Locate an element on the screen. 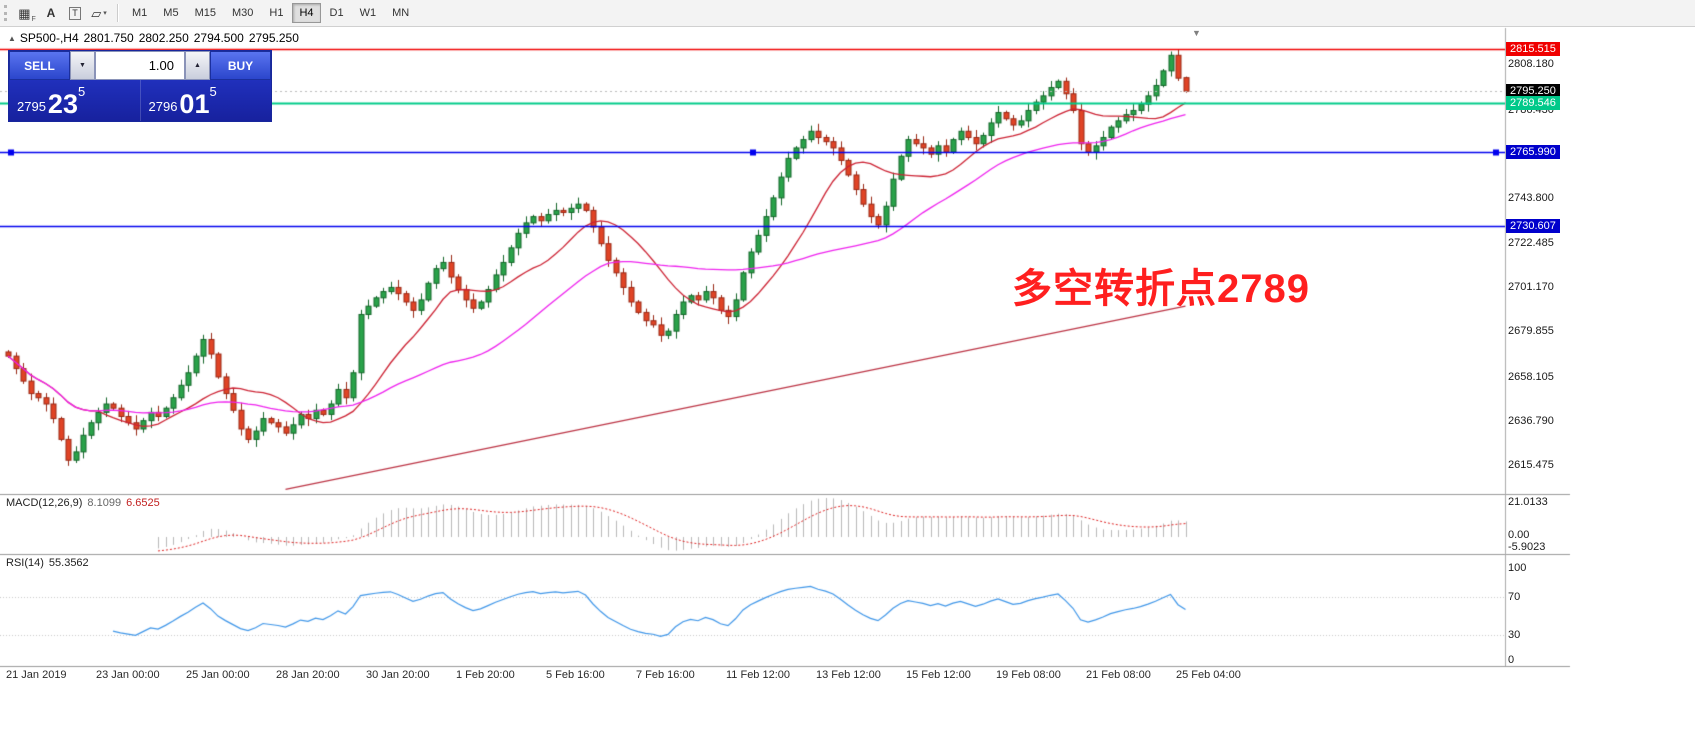  chart-shift-marker-icon: ▼ is located at coordinates (1196, 33).